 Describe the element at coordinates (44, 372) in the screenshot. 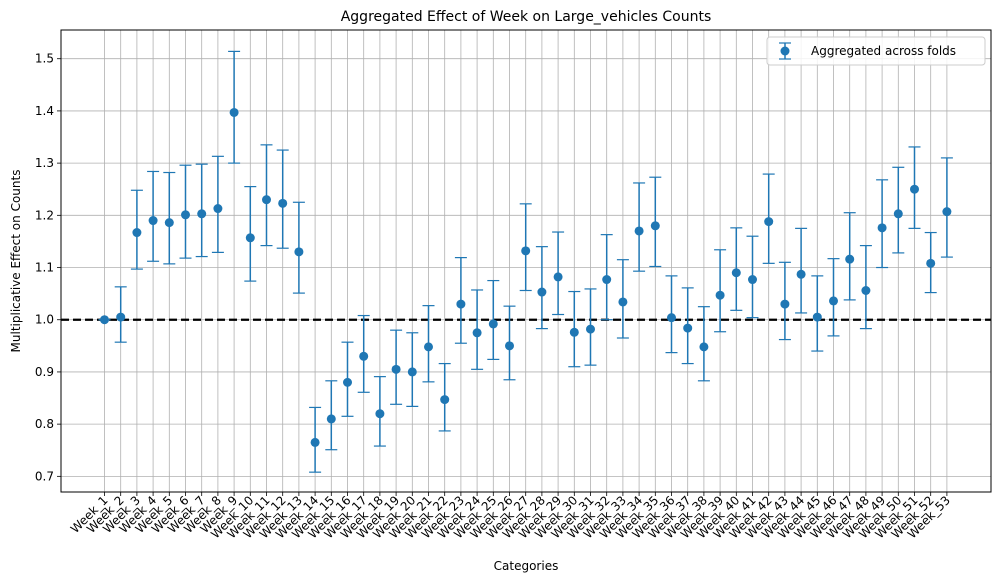

I see `y-tick-label: 0.9` at that location.